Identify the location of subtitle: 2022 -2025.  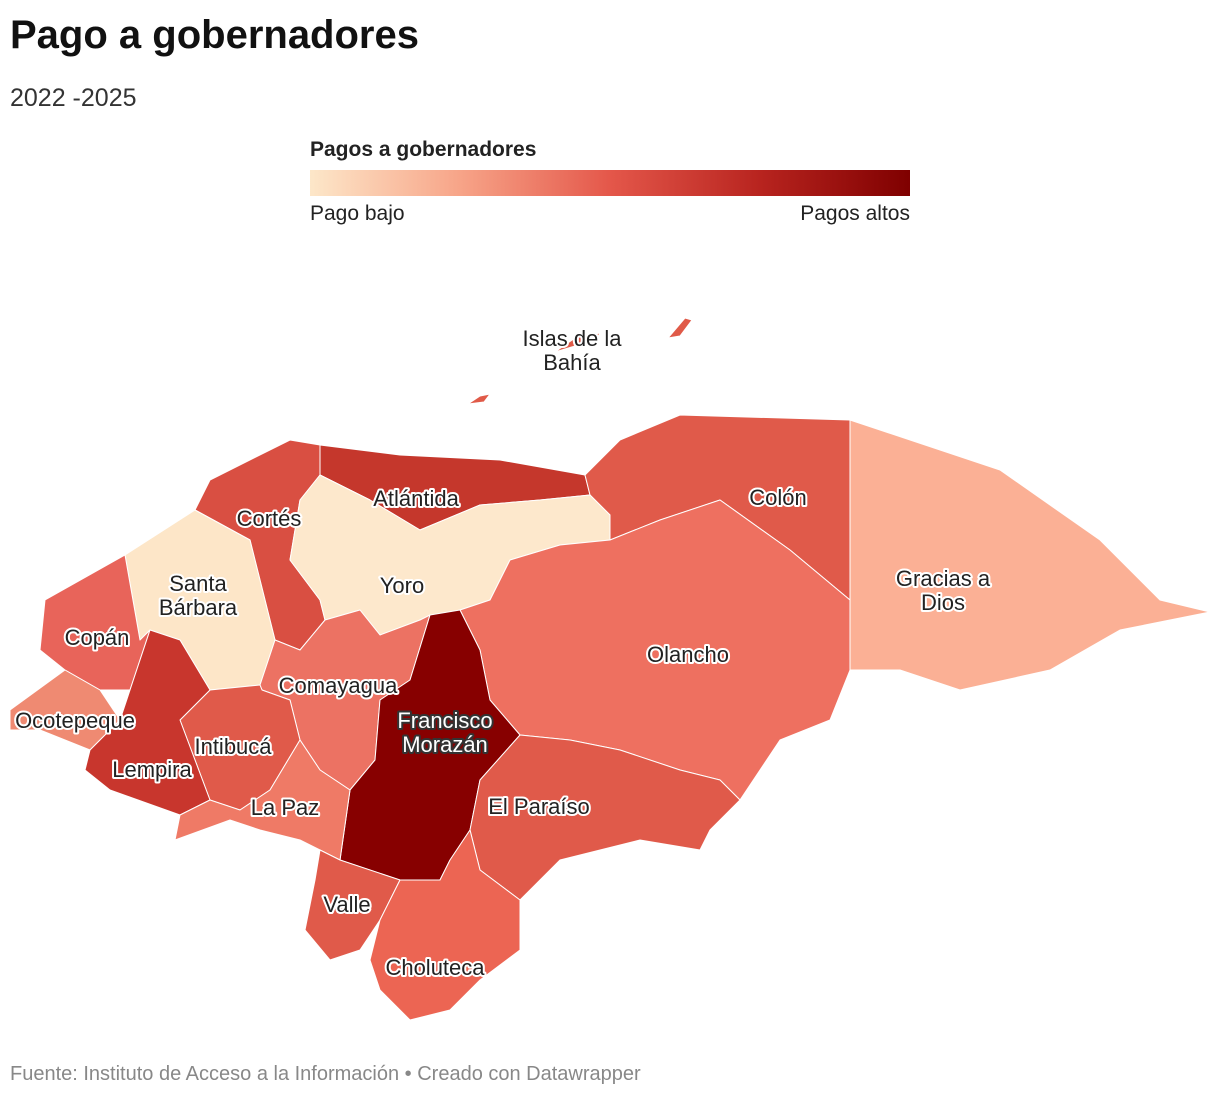
(73, 98).